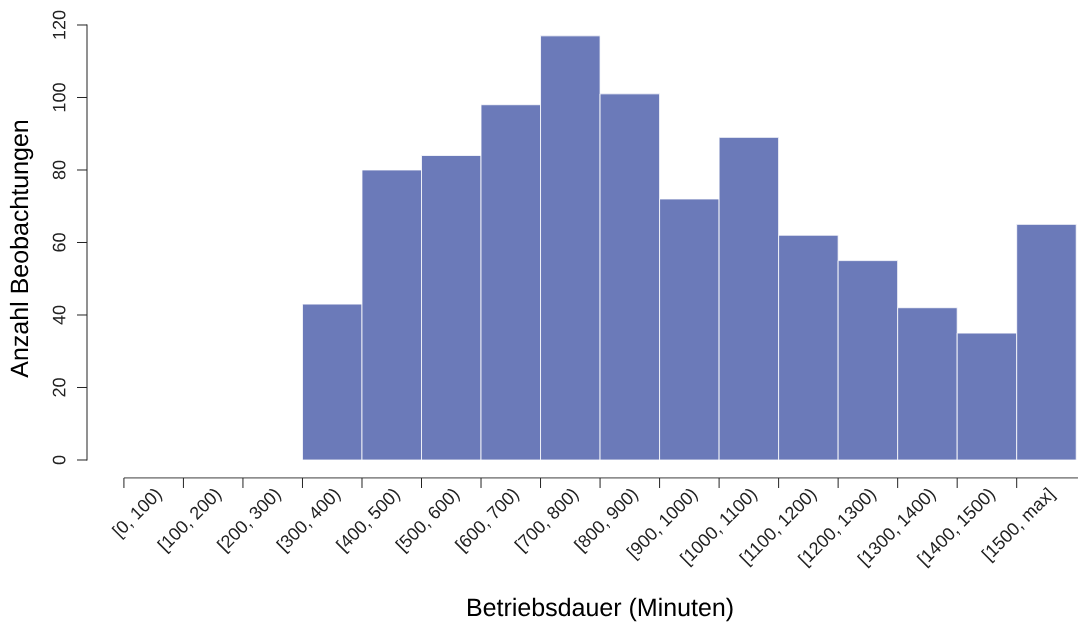 The width and height of the screenshot is (1079, 623). What do you see at coordinates (59, 170) in the screenshot?
I see `y-tick-label: 80` at bounding box center [59, 170].